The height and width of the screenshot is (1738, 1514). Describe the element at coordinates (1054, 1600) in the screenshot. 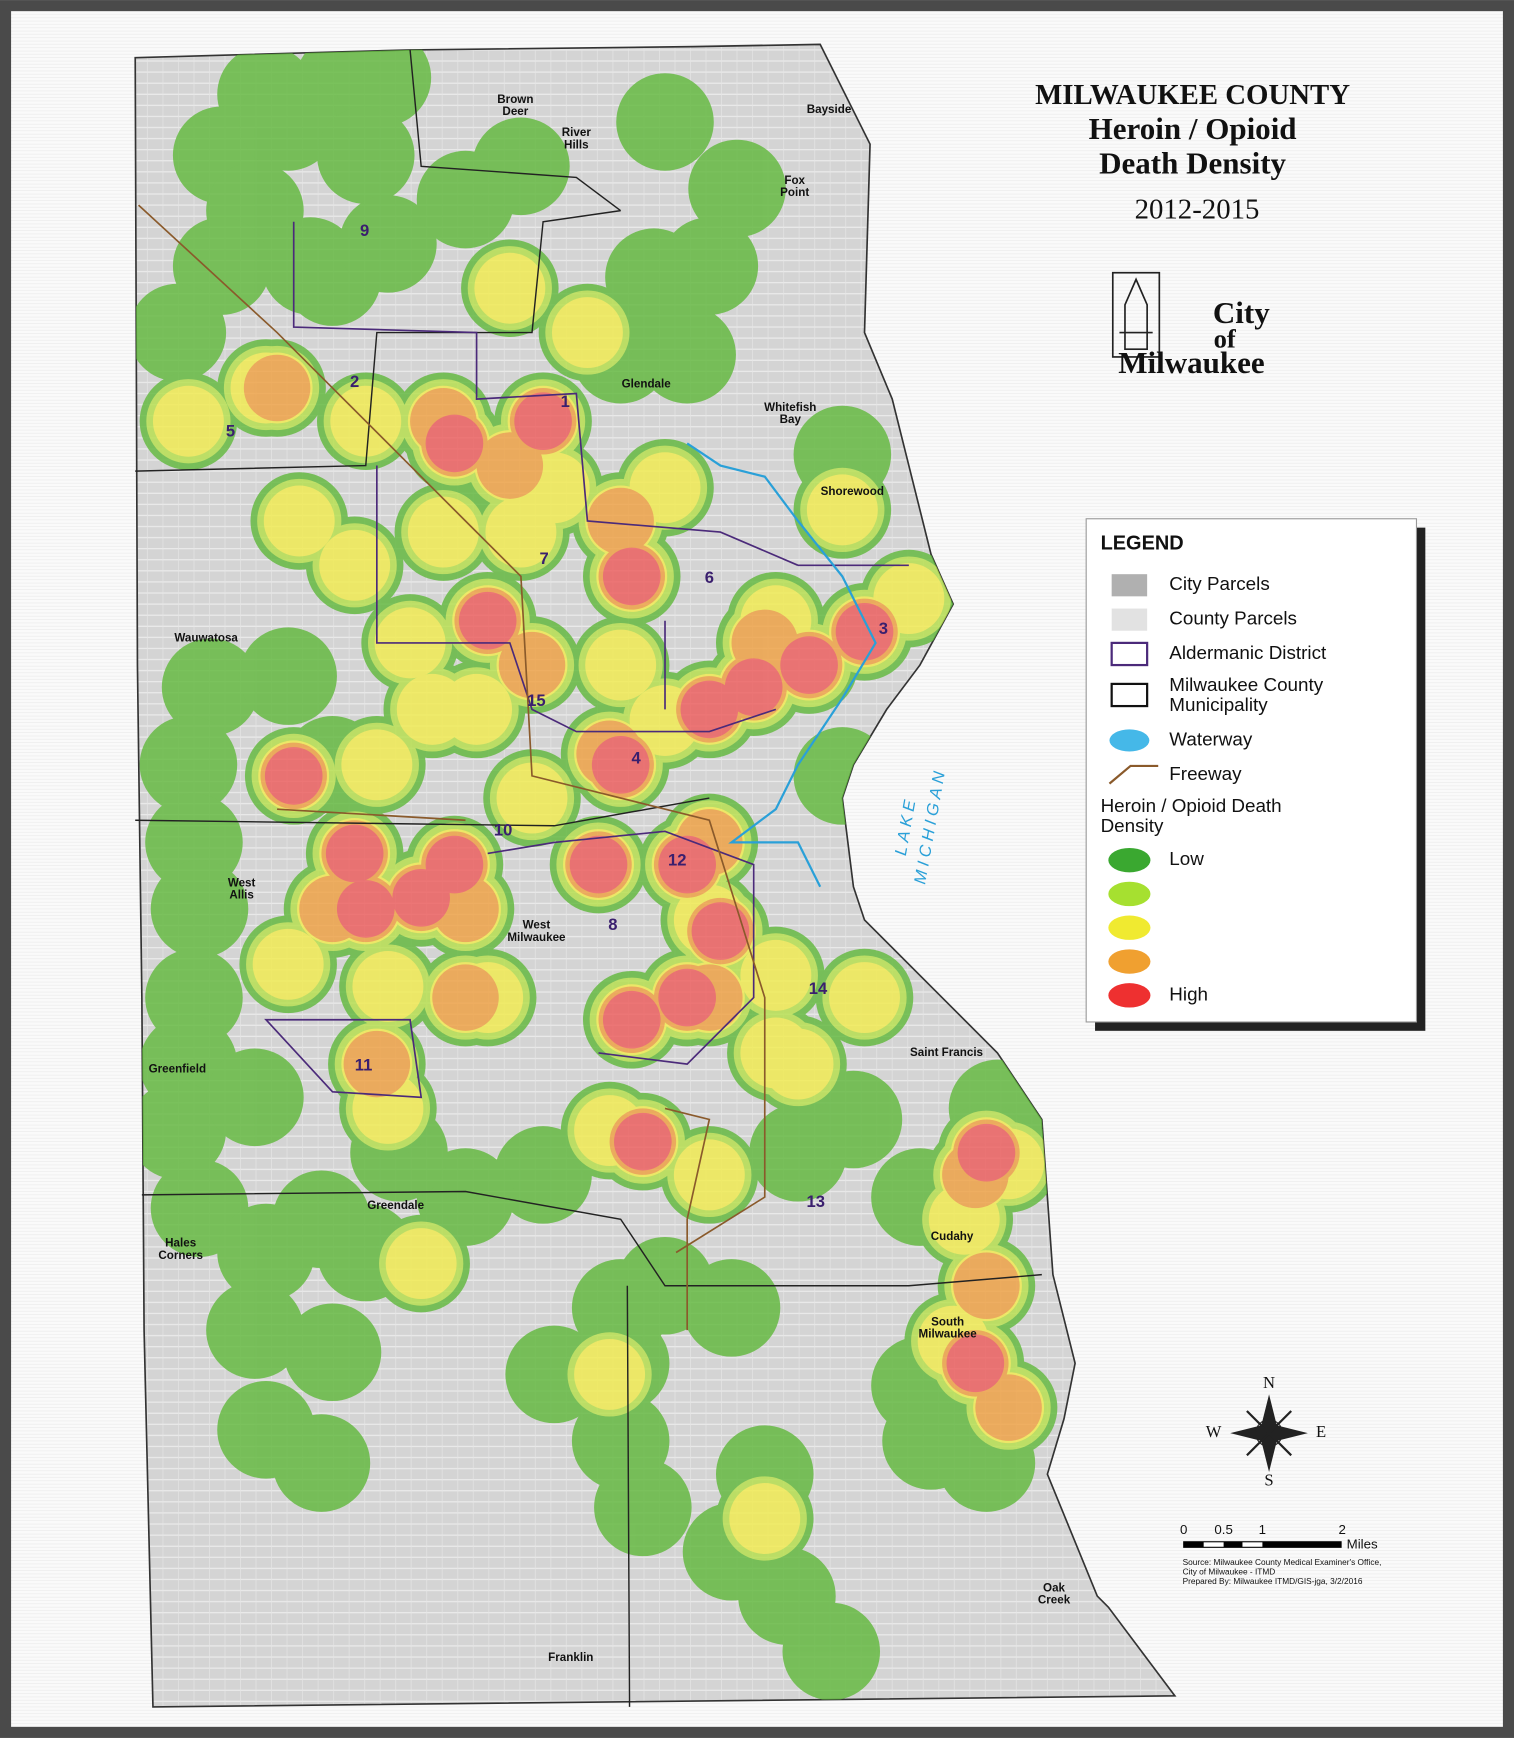

I see `place-label: Creek` at that location.